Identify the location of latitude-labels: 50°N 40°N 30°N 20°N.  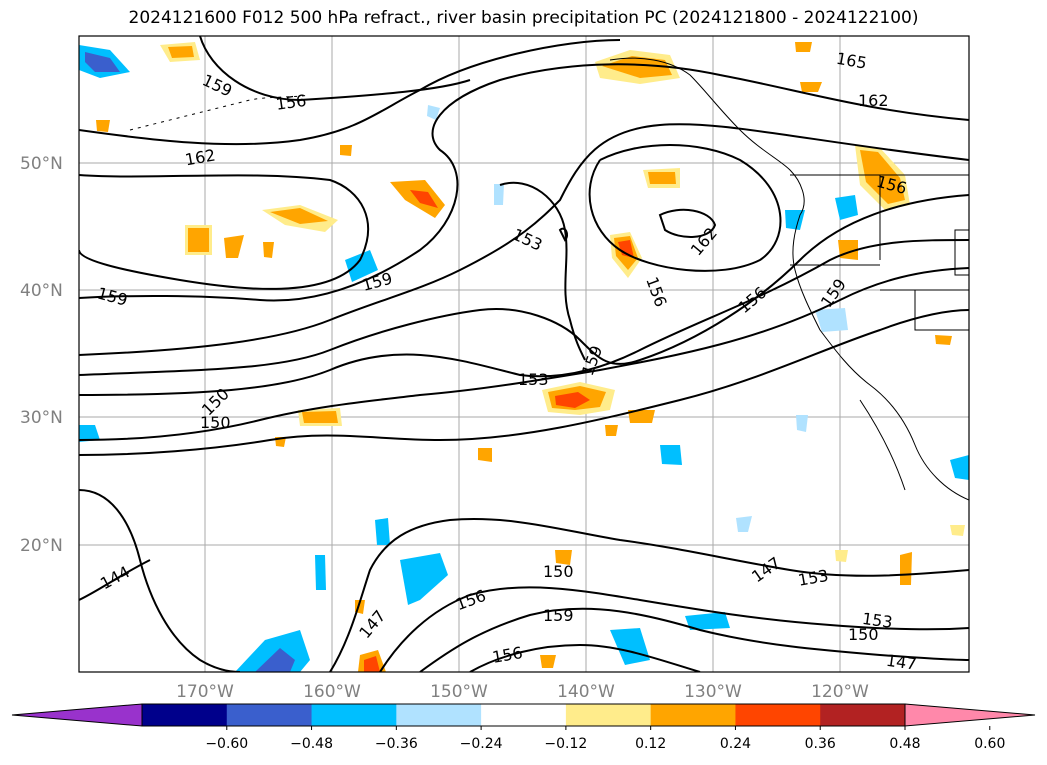
(41, 355).